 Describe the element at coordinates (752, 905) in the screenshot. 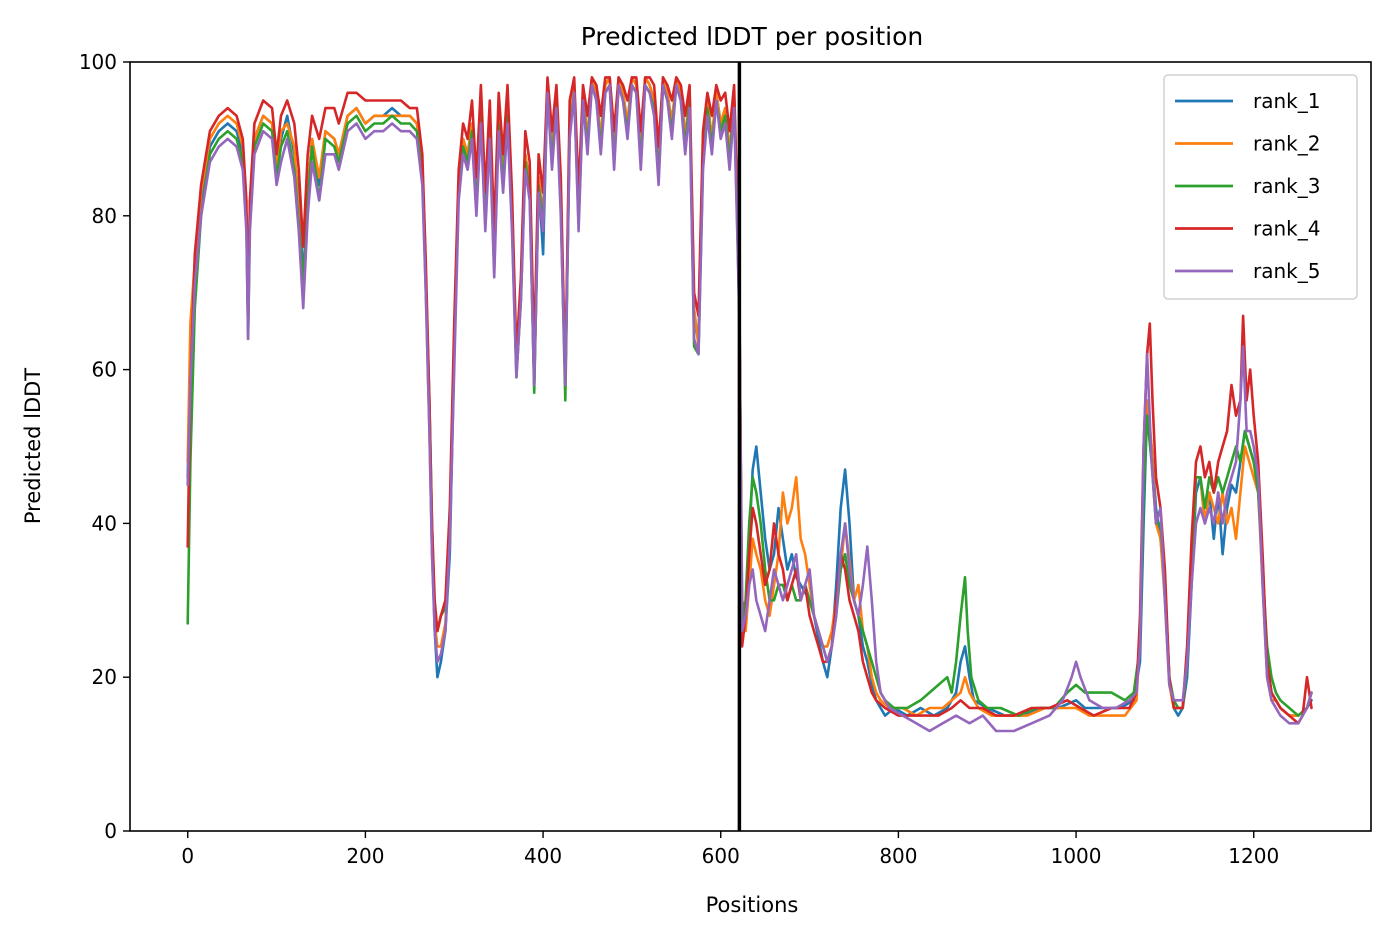

I see `x-axis-title: Positions` at that location.